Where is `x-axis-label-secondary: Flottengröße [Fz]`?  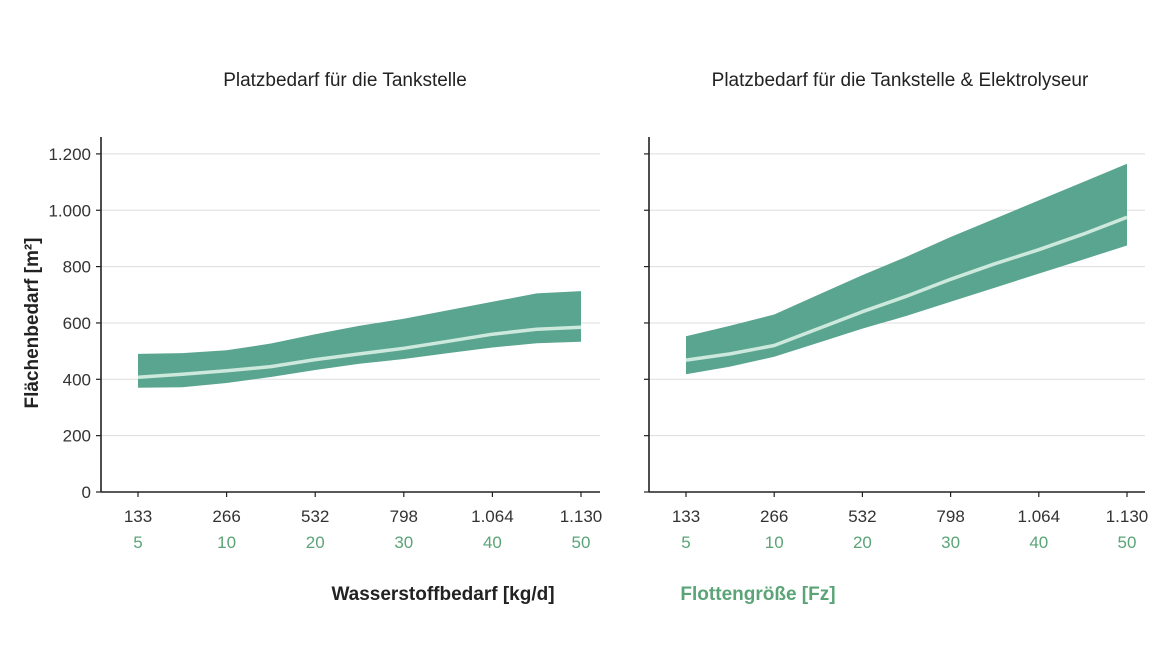
x-axis-label-secondary: Flottengröße [Fz] is located at coordinates (757, 594).